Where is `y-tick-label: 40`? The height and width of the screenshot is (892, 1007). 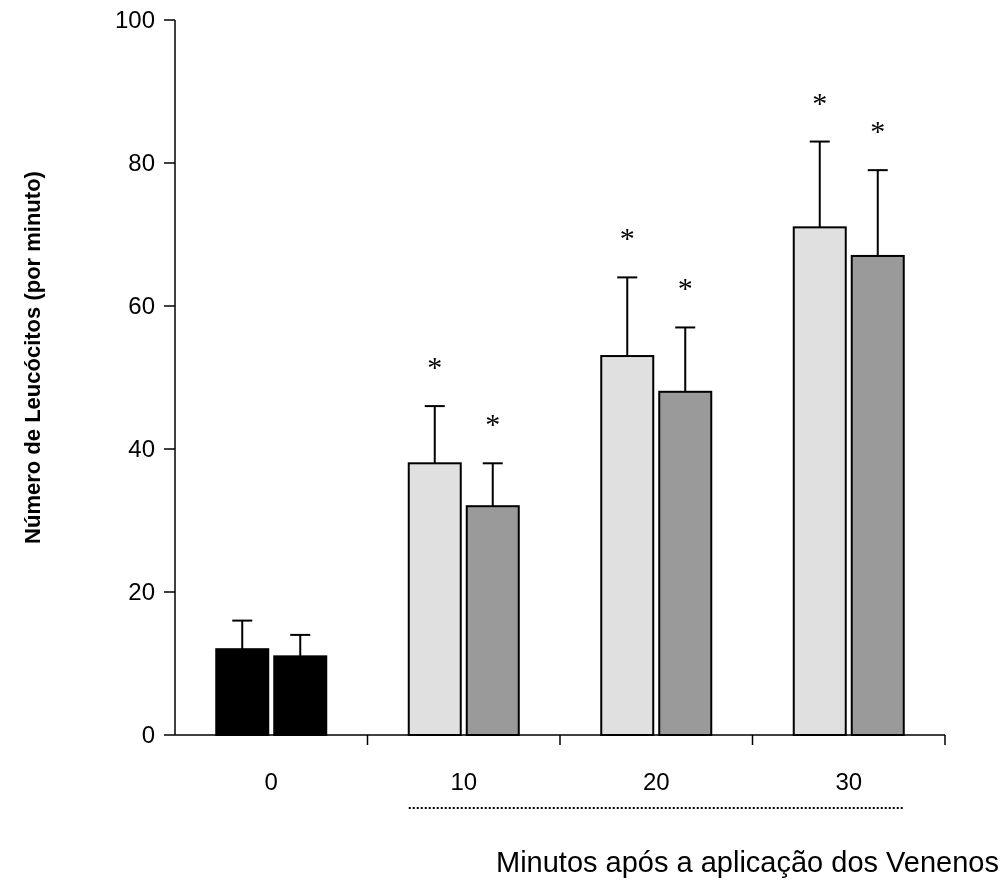 y-tick-label: 40 is located at coordinates (141, 449).